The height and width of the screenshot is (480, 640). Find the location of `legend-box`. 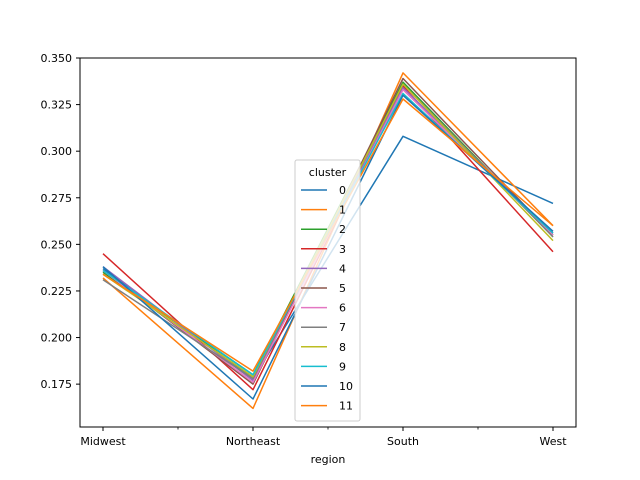

legend-box is located at coordinates (327, 290).